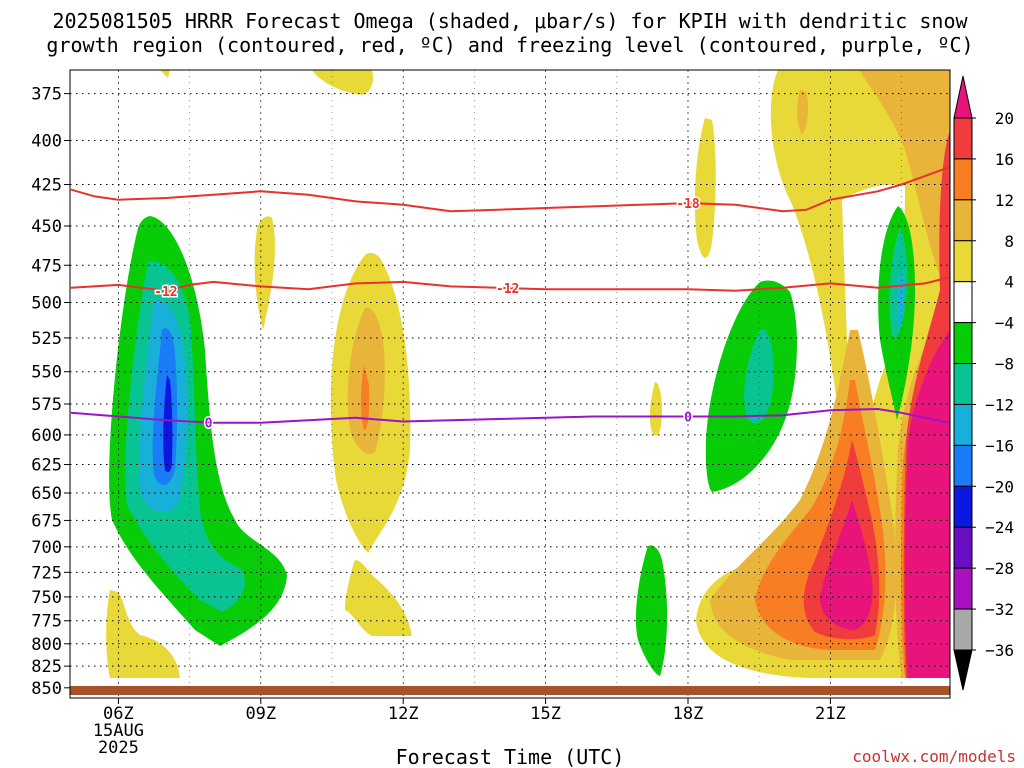  I want to click on colorbar: 20 16 12 8 4 −4 −8 −12 −16 −20 −24 −28 −32 −36, so click(983, 383).